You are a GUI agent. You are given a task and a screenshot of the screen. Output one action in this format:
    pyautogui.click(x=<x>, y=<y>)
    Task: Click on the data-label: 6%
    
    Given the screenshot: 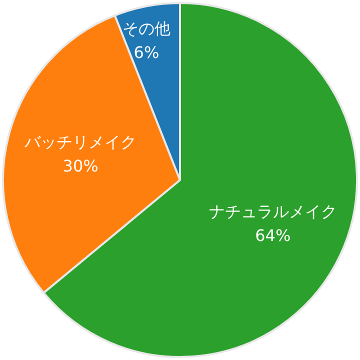 What is the action you would take?
    pyautogui.click(x=147, y=52)
    